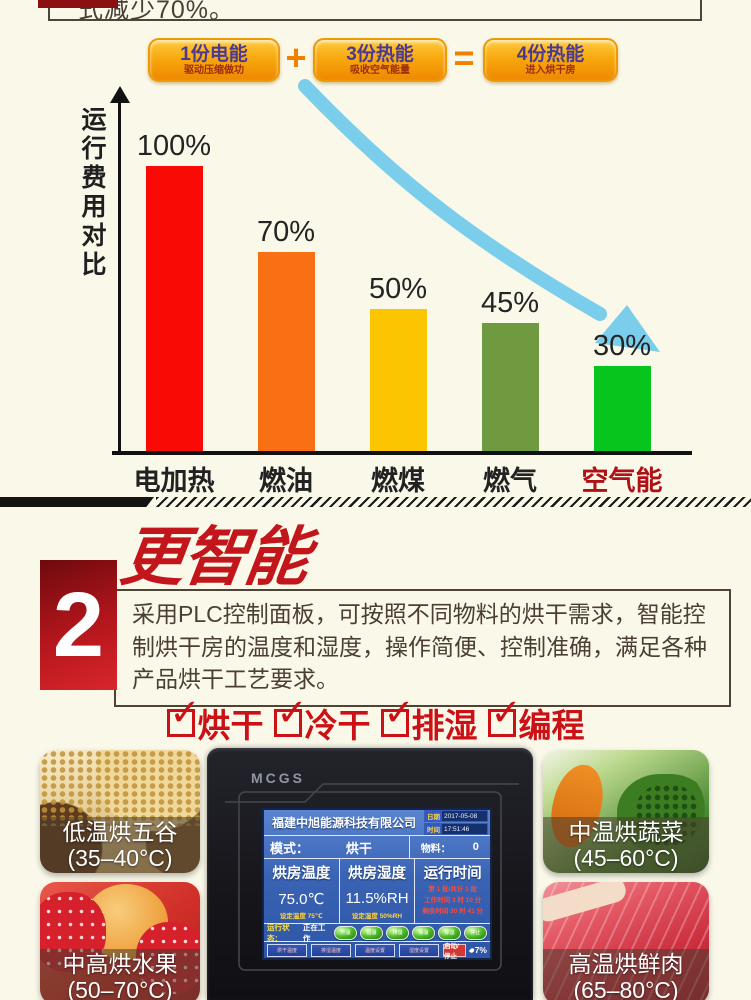  I want to click on humidity-percent: 7%, so click(477, 950).